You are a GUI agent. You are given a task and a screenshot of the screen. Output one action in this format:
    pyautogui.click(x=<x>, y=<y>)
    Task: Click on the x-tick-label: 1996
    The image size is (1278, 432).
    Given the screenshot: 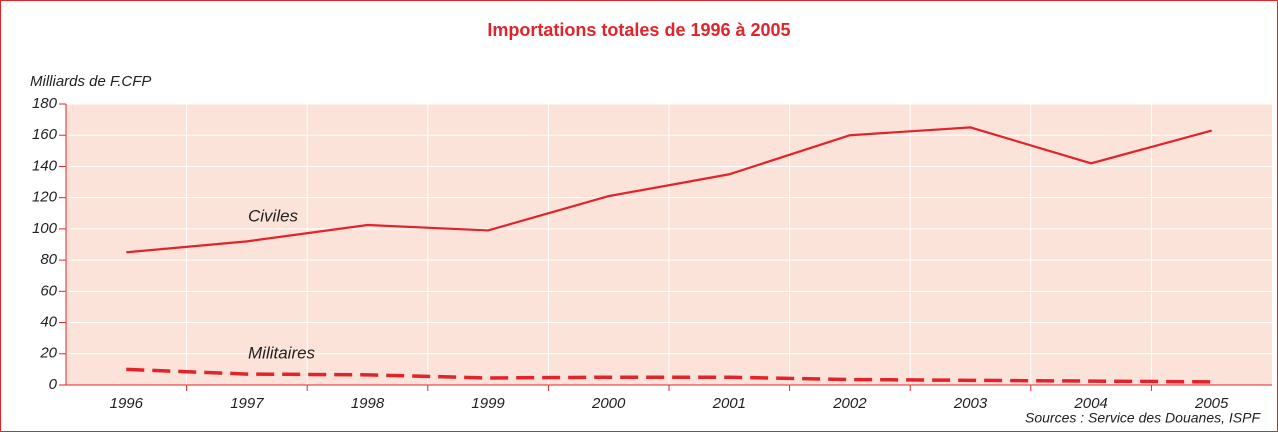 What is the action you would take?
    pyautogui.click(x=127, y=403)
    